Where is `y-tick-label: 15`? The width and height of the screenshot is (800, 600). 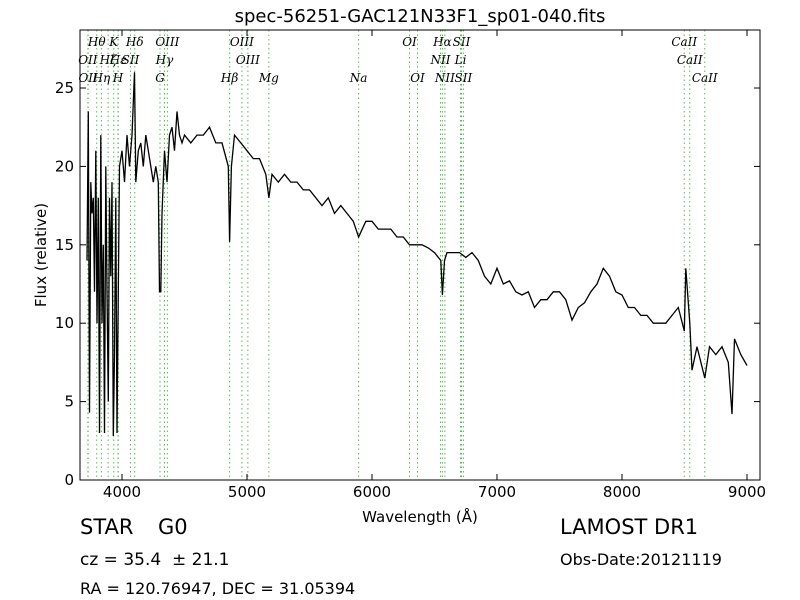 y-tick-label: 15 is located at coordinates (64, 245).